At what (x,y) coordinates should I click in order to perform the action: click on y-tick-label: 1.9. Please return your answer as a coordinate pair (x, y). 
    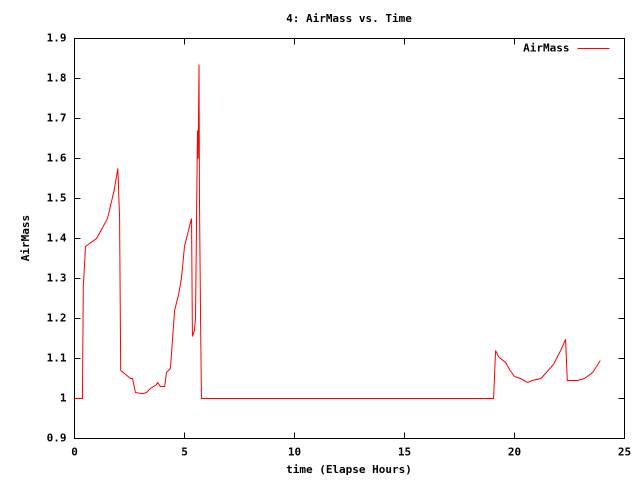
    Looking at the image, I should click on (57, 38).